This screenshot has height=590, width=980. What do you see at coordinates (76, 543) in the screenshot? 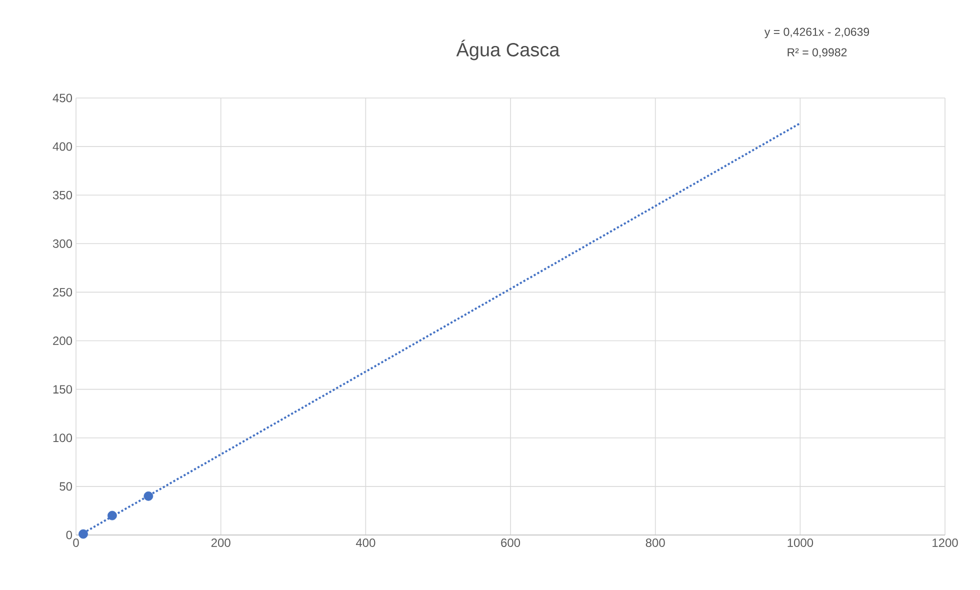
I see `x-tick-label: 0` at bounding box center [76, 543].